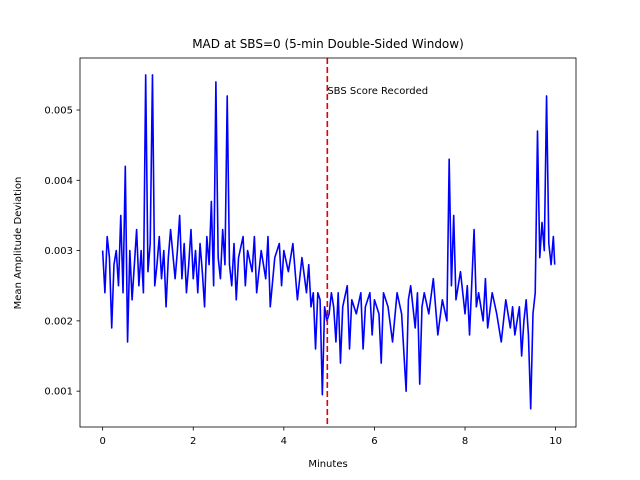 Image resolution: width=640 pixels, height=480 pixels. What do you see at coordinates (328, 44) in the screenshot?
I see `chart-title: MAD at SBS=0 (5-min Double-Sided Window)` at bounding box center [328, 44].